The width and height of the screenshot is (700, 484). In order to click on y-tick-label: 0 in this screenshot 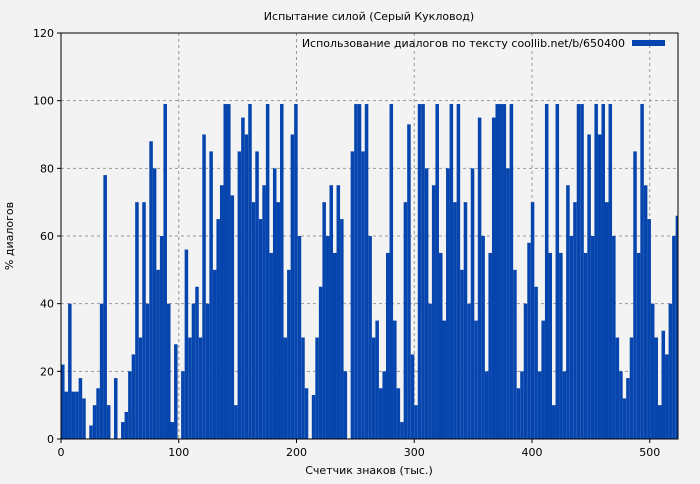, I will do `click(50, 439)`.